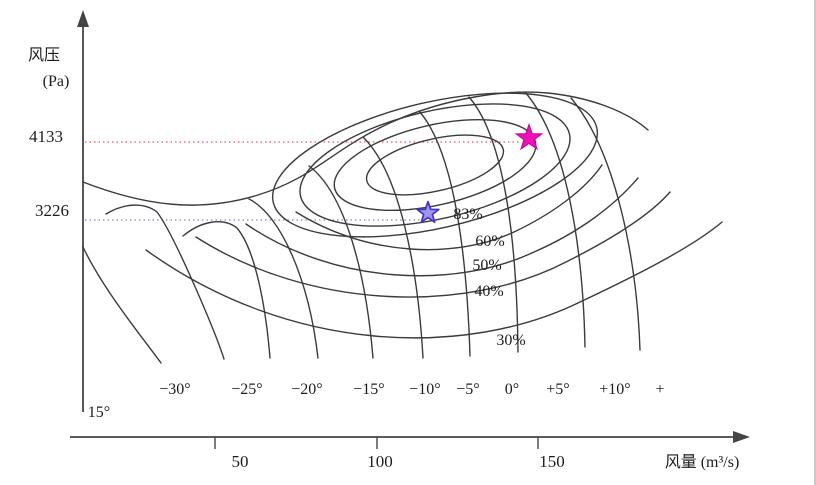 Image resolution: width=816 pixels, height=485 pixels. I want to click on angle-label-minus-30: −30°, so click(174, 389).